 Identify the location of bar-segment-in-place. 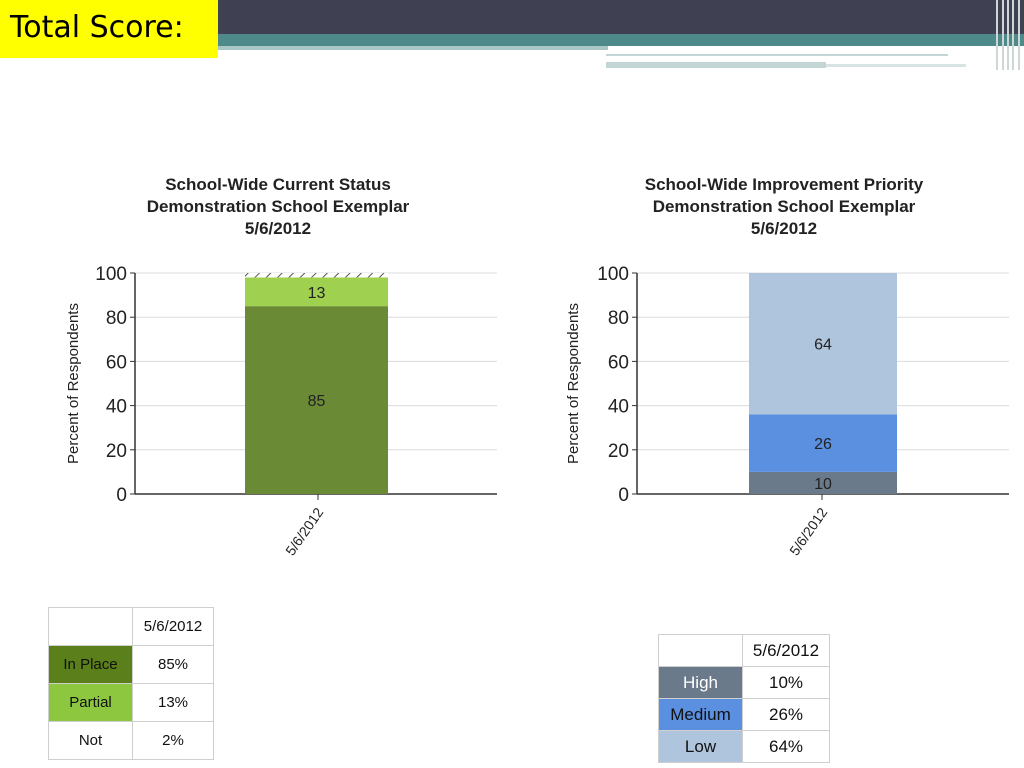
(316, 400).